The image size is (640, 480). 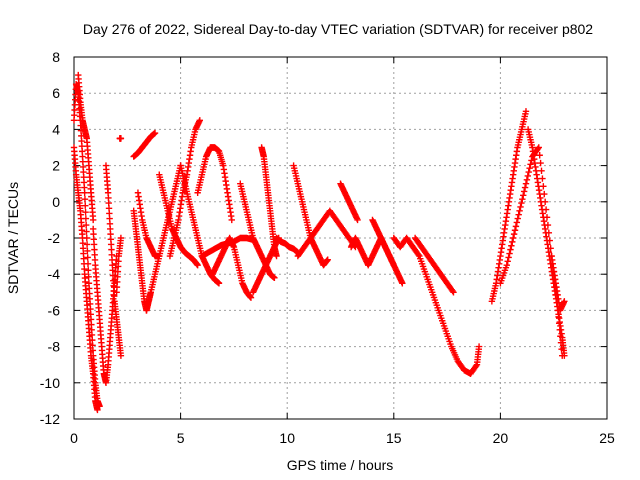 I want to click on series-sat-e, so click(x=113, y=260).